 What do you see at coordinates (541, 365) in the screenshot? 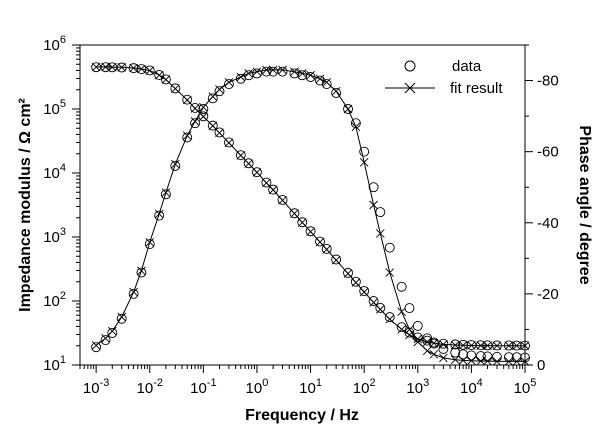
I see `right-tick-label: 0` at bounding box center [541, 365].